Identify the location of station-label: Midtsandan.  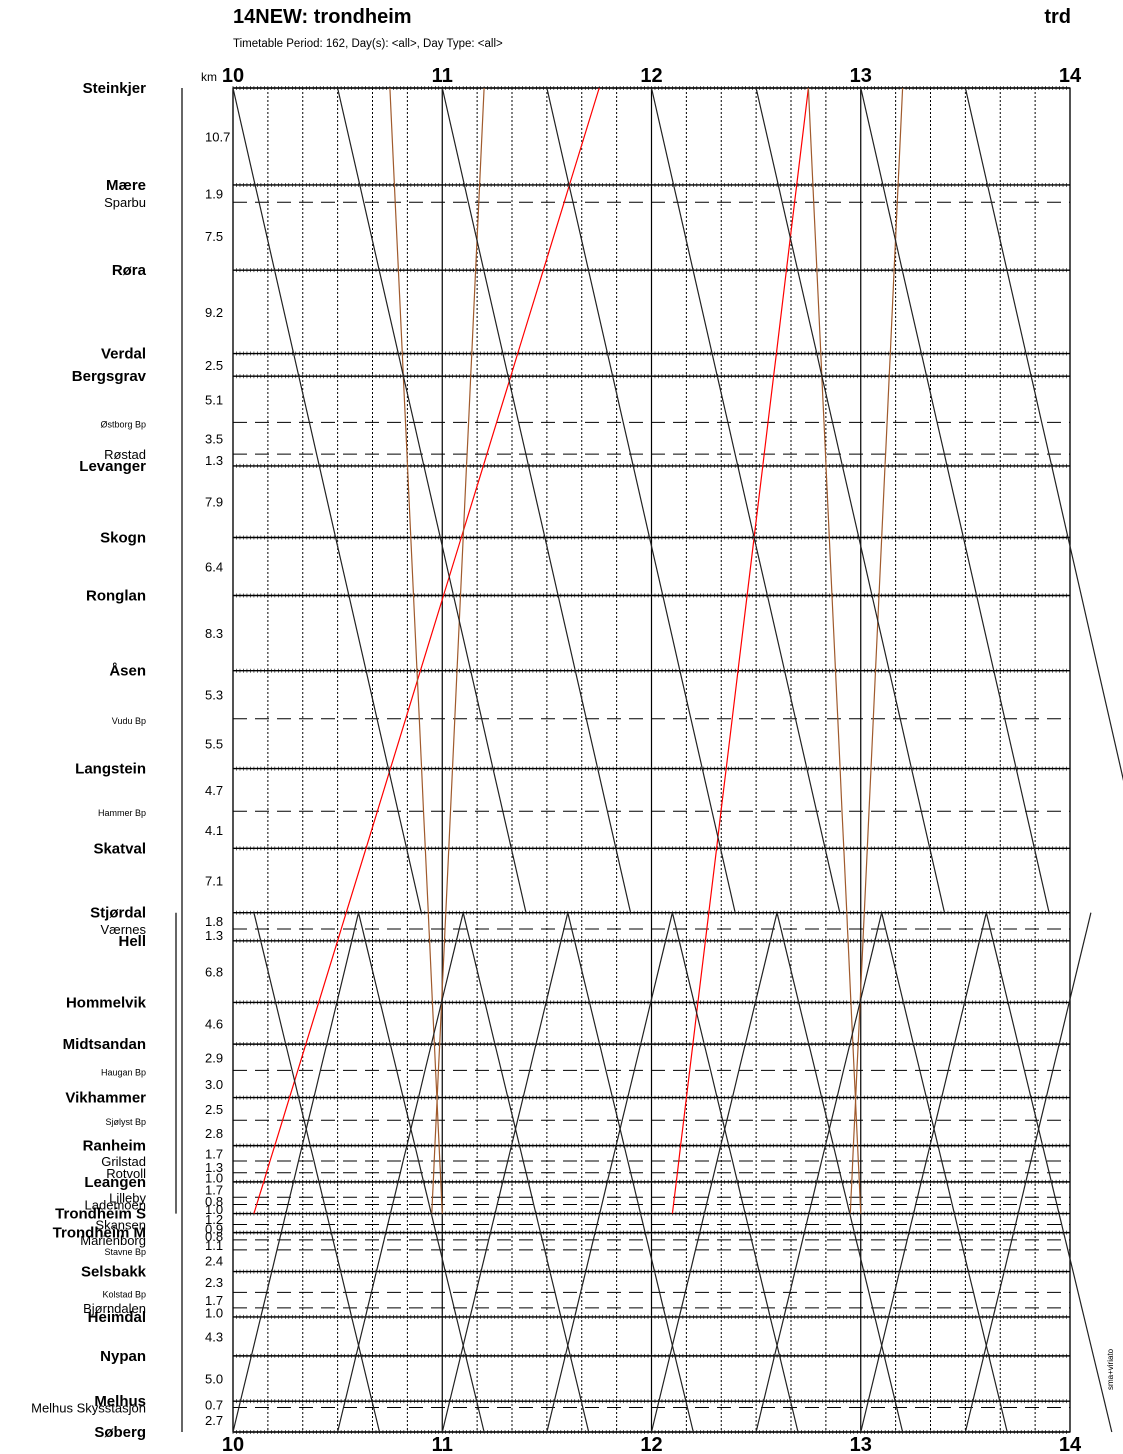
(104, 1044).